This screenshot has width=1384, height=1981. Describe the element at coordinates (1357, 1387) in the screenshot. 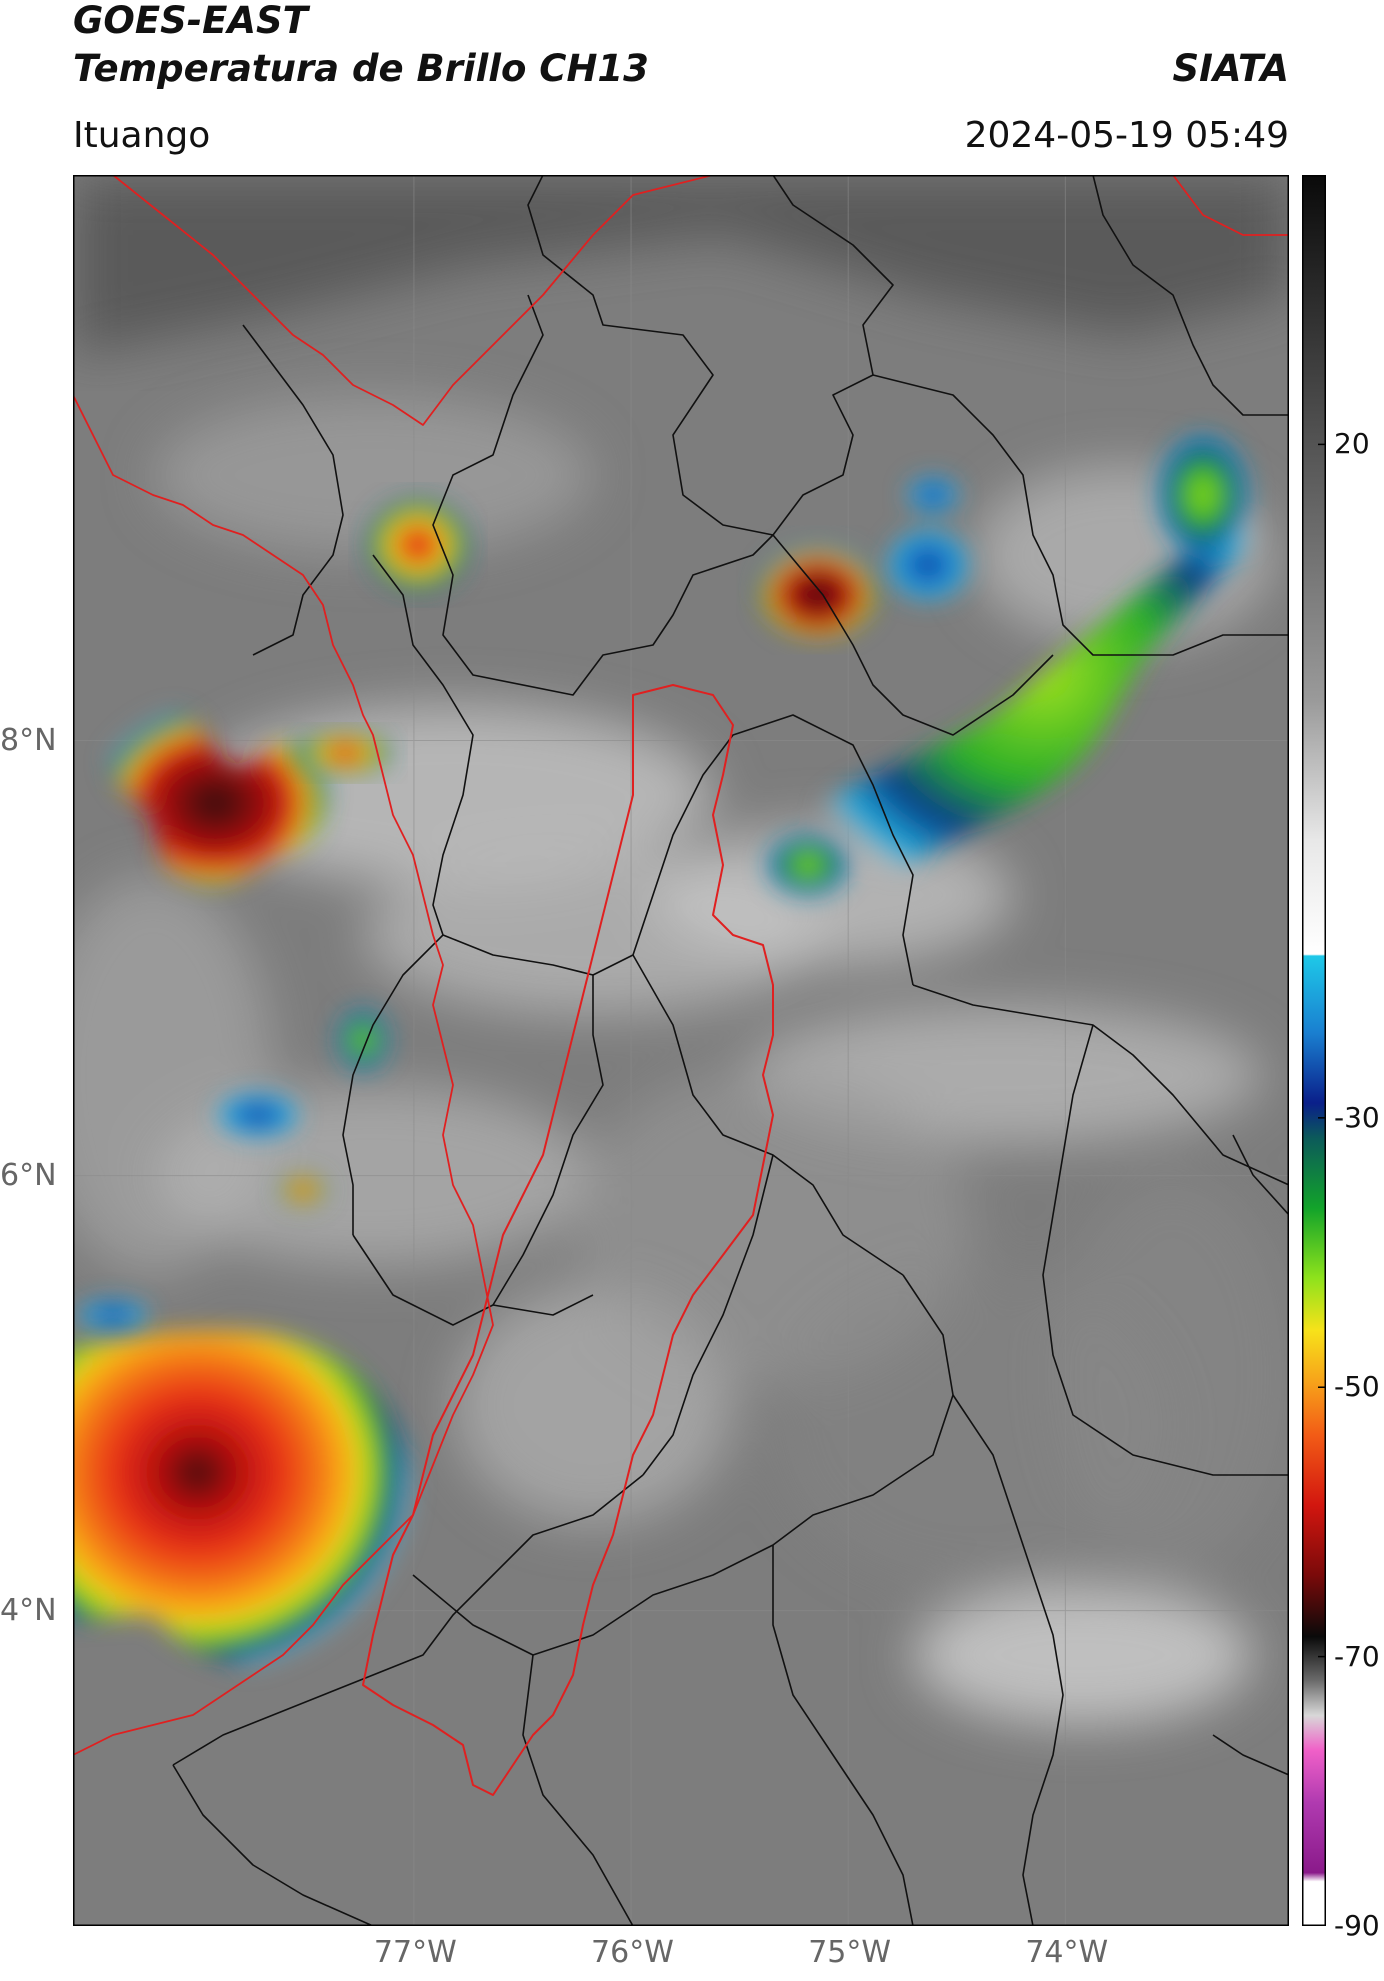

I see `colorbar-tick-label: -50` at that location.